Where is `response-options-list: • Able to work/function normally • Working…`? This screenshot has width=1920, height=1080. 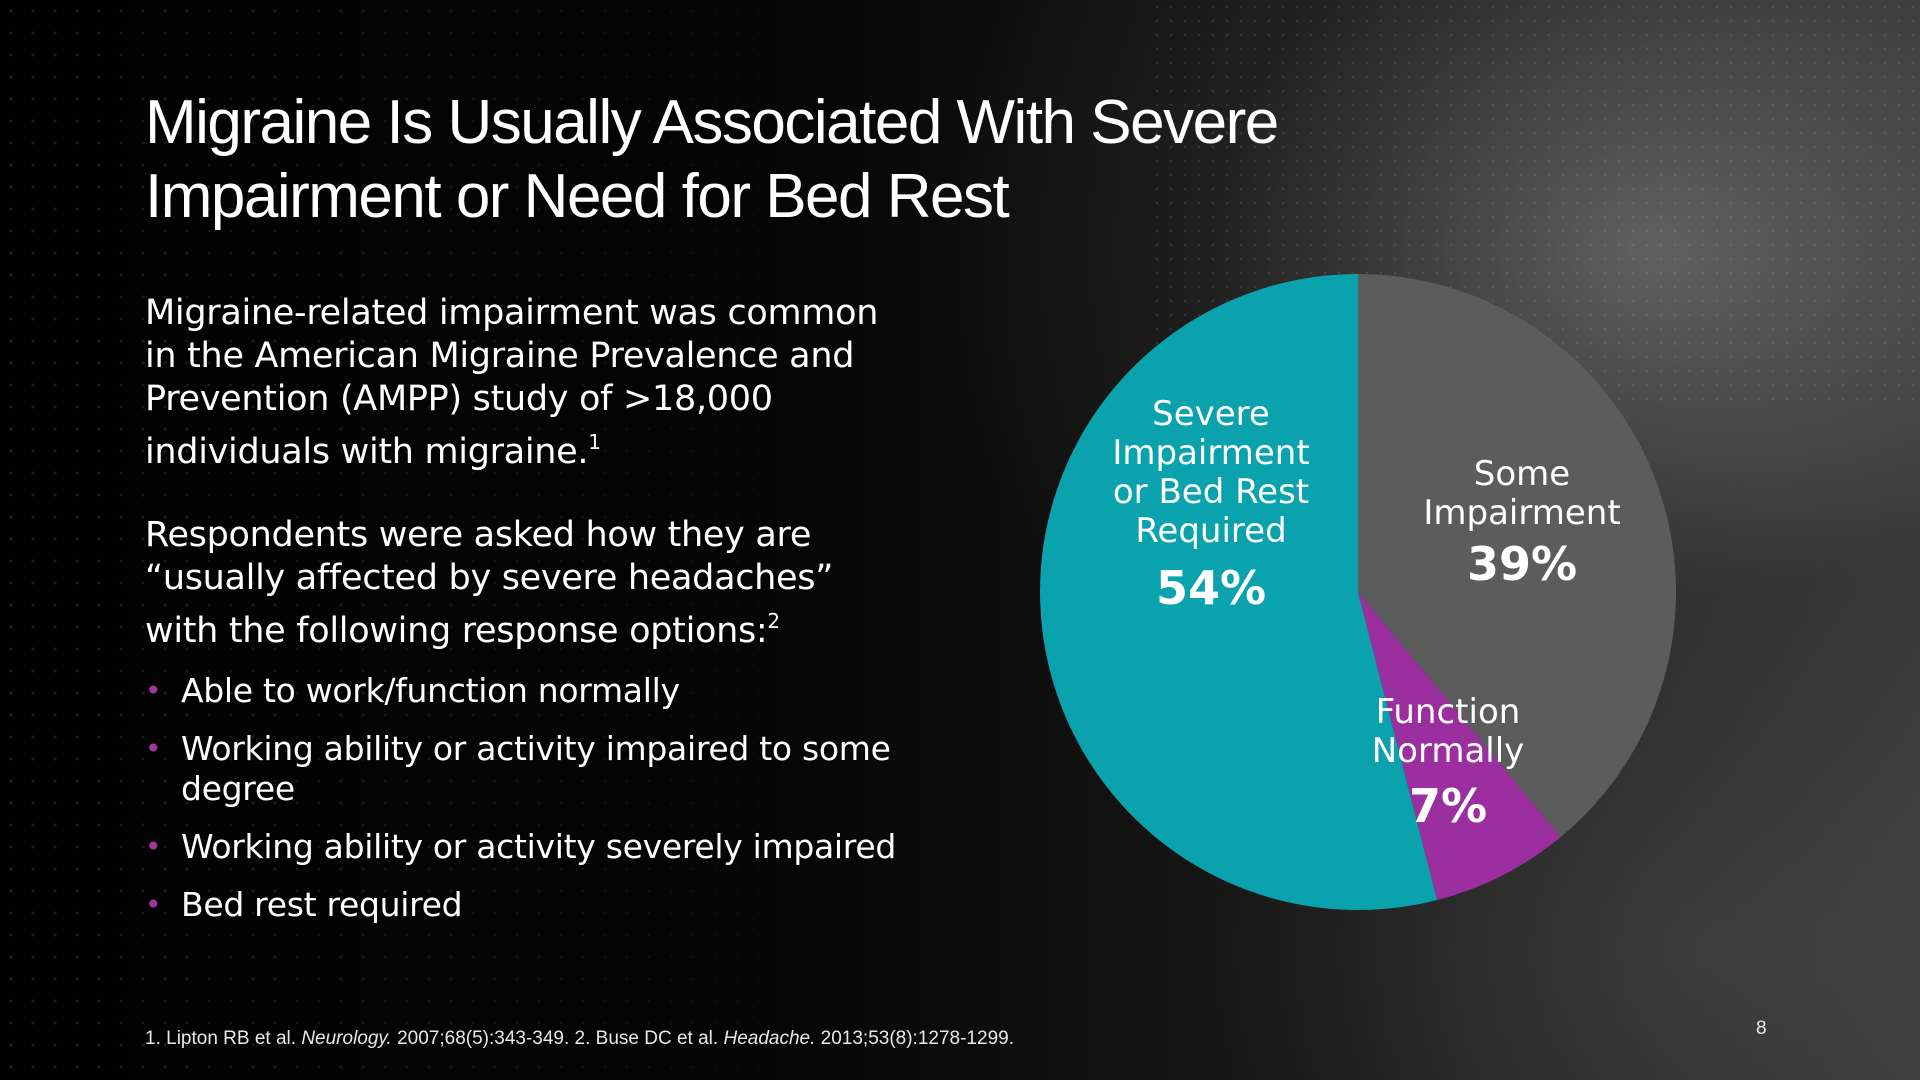
response-options-list: • Able to work/function normally • Working… is located at coordinates (525, 798).